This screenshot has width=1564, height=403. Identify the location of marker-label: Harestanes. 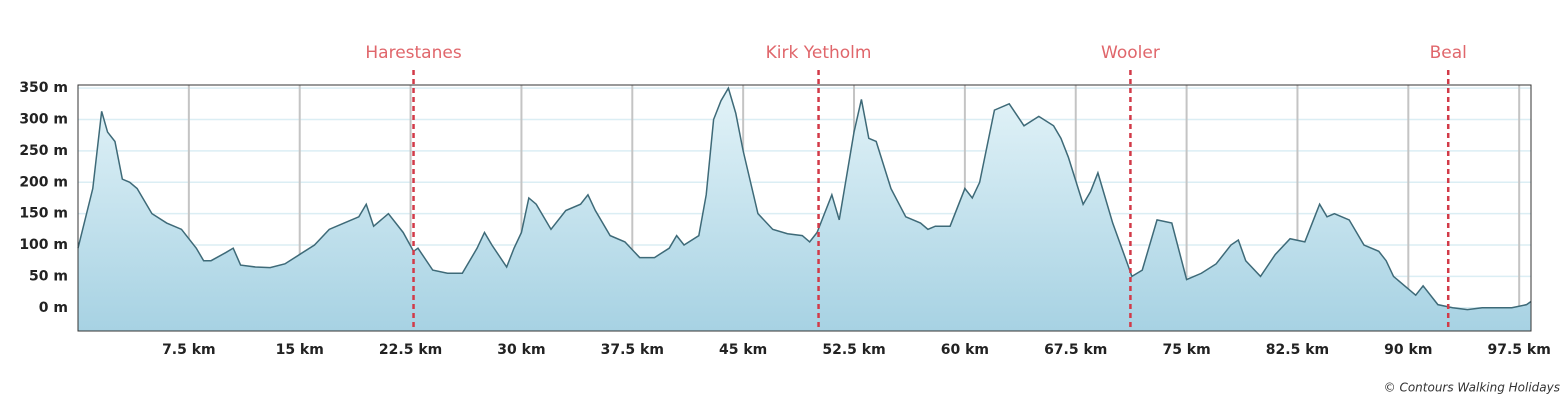
(413, 53).